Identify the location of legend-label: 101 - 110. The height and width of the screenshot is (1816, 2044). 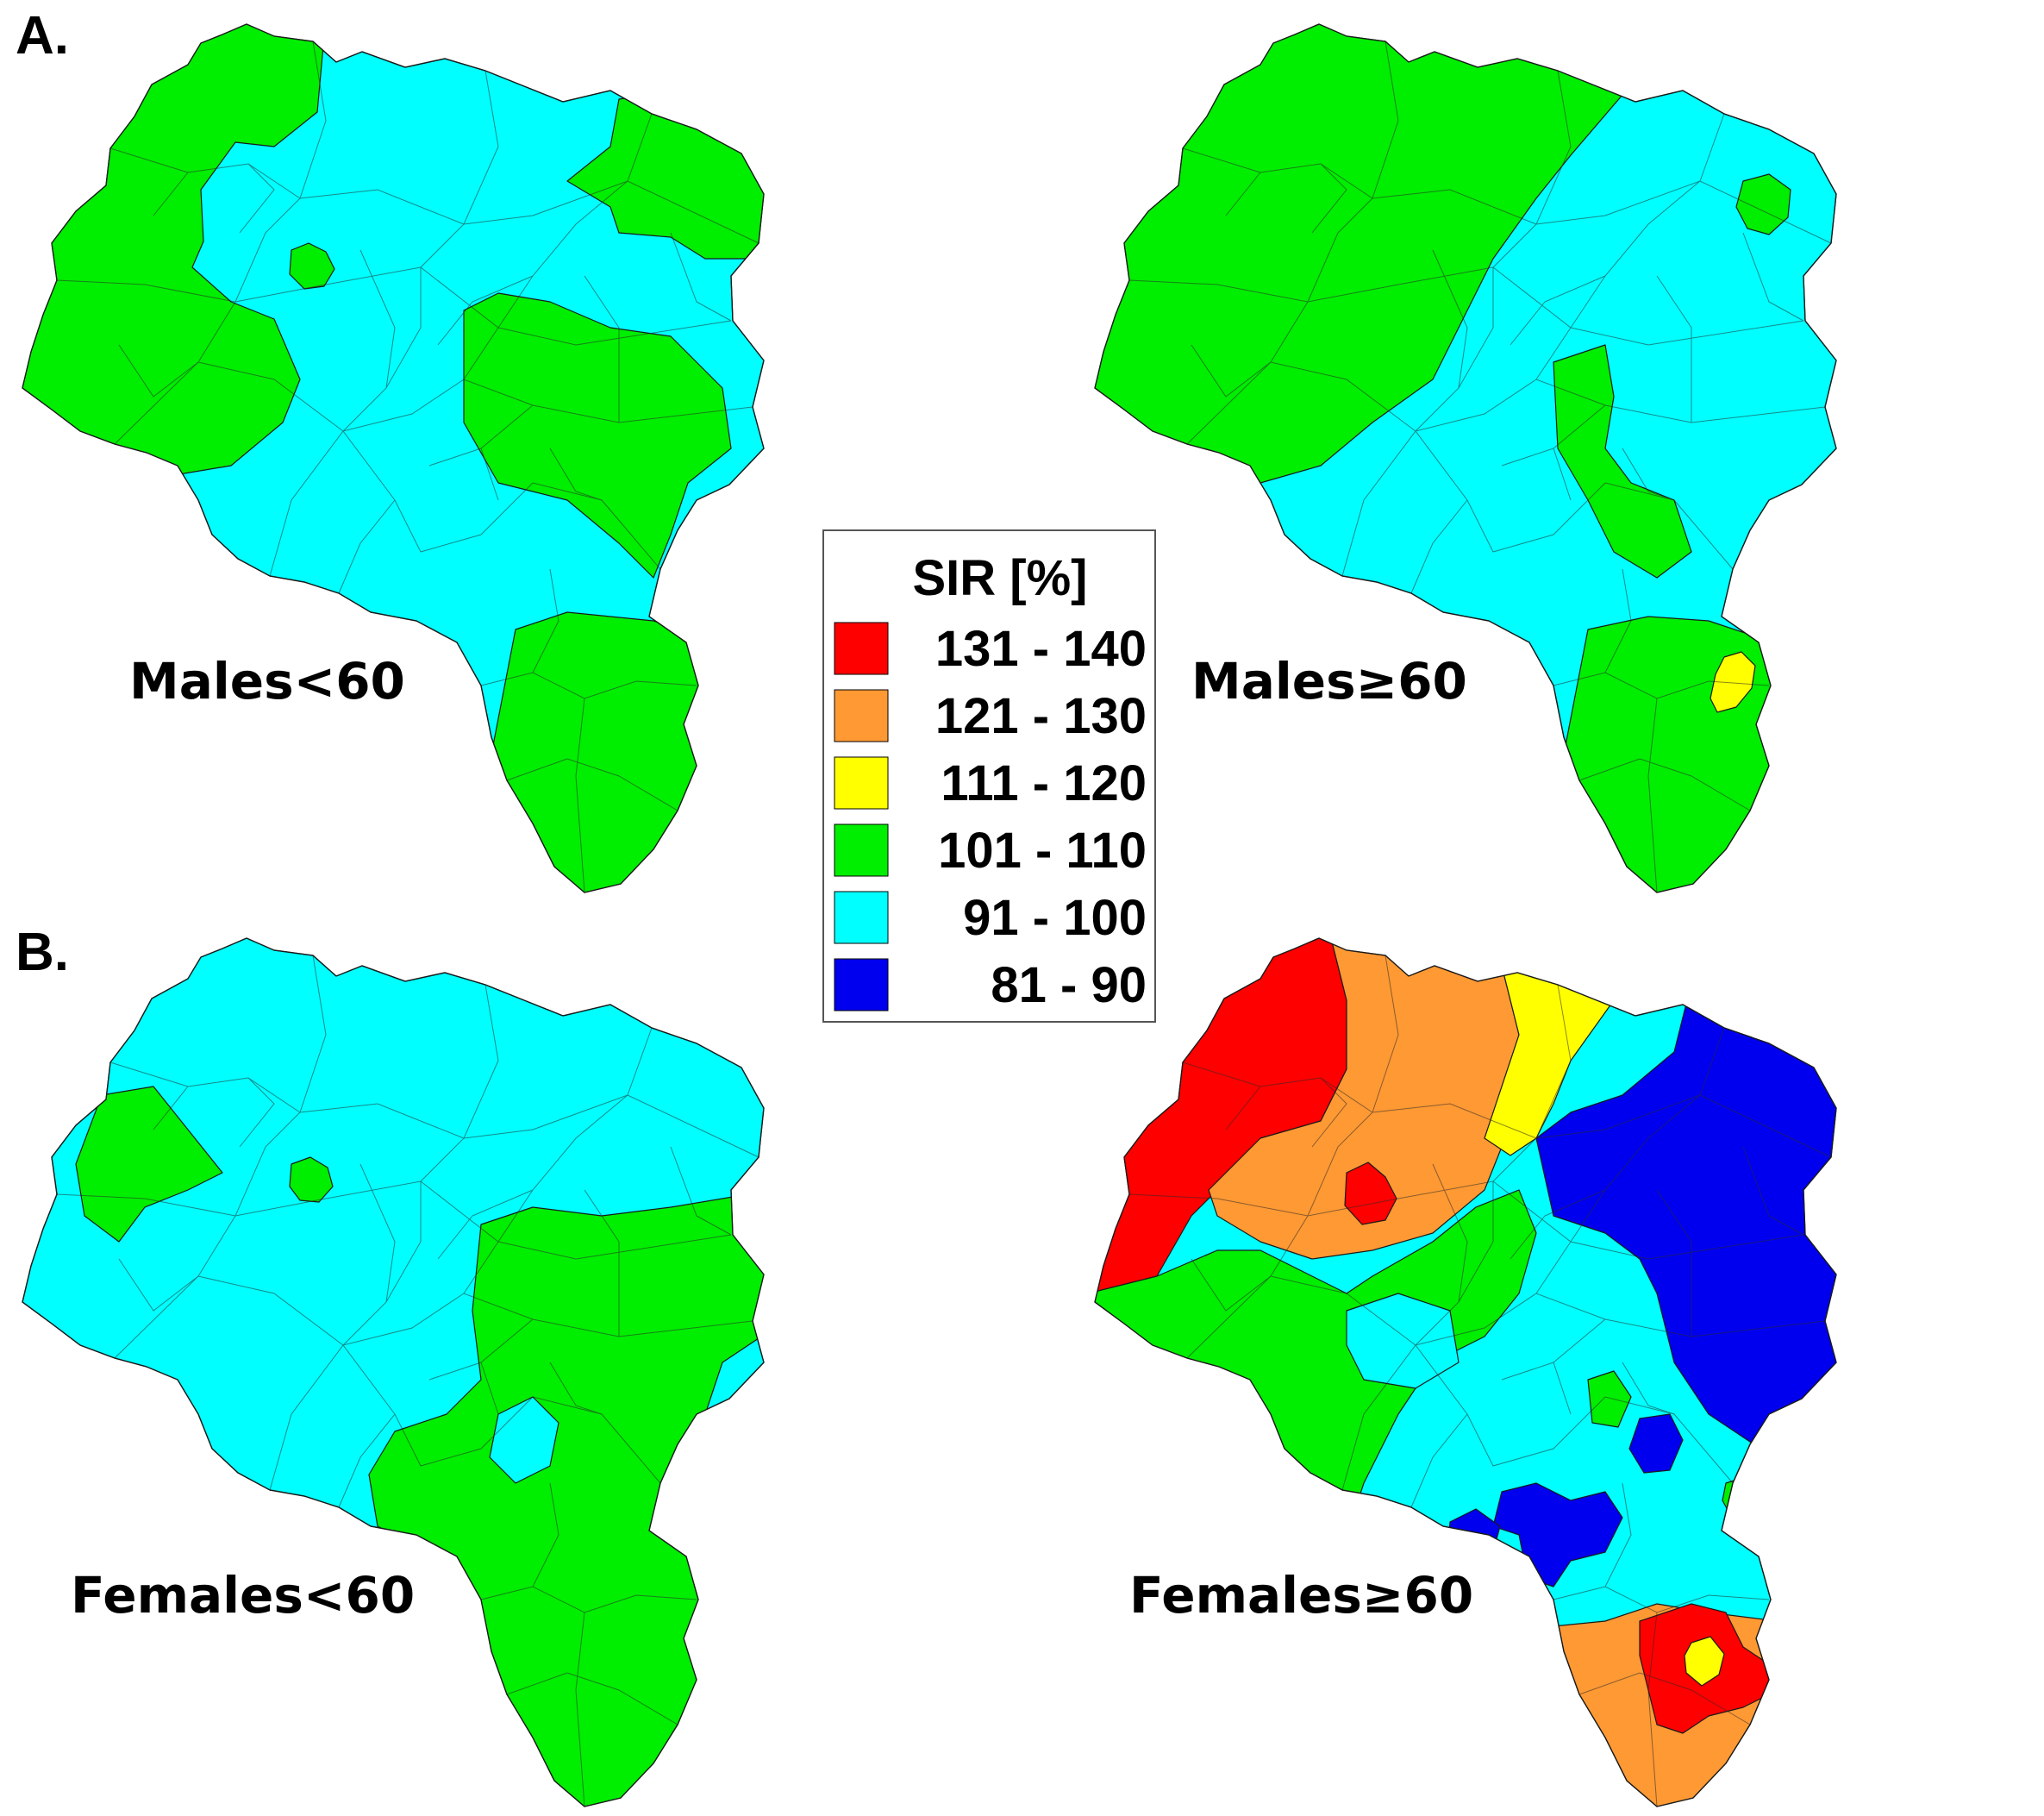
(1042, 851).